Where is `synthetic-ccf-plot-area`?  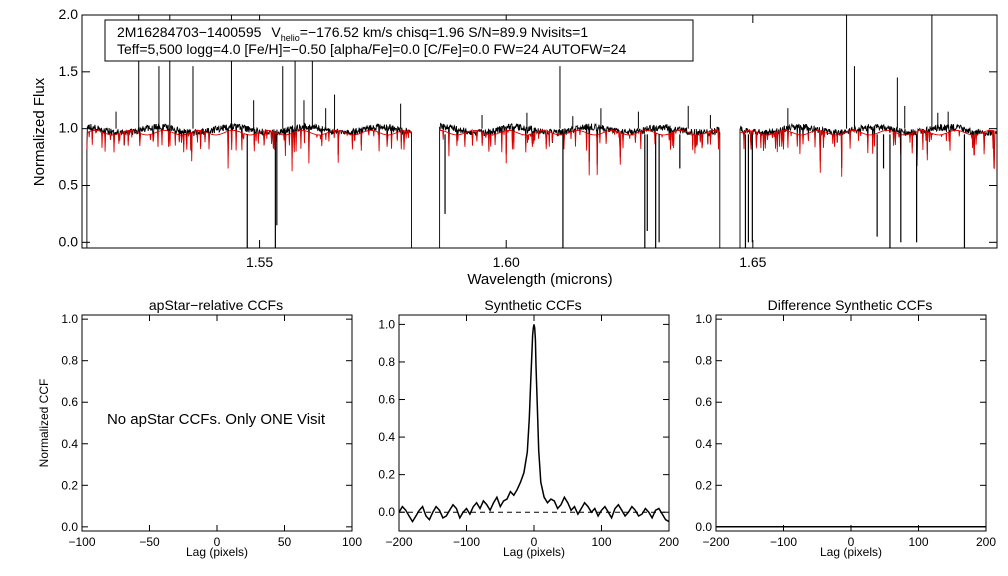
synthetic-ccf-plot-area is located at coordinates (534, 424).